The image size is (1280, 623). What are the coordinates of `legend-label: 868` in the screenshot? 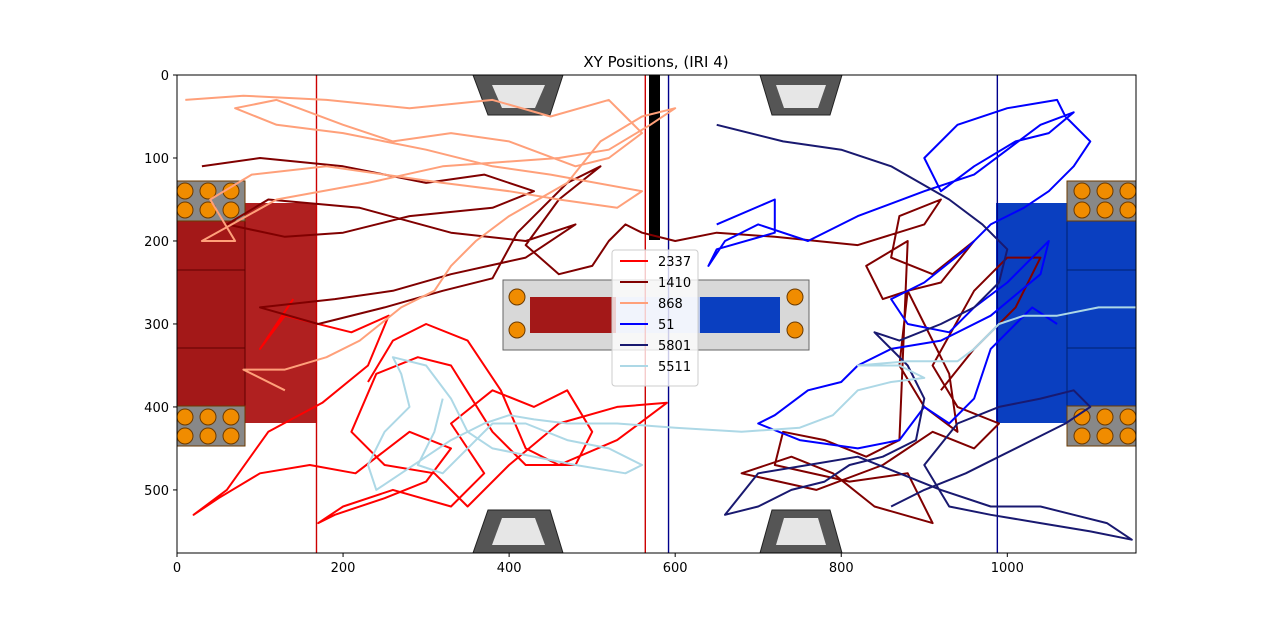 It's located at (670, 304).